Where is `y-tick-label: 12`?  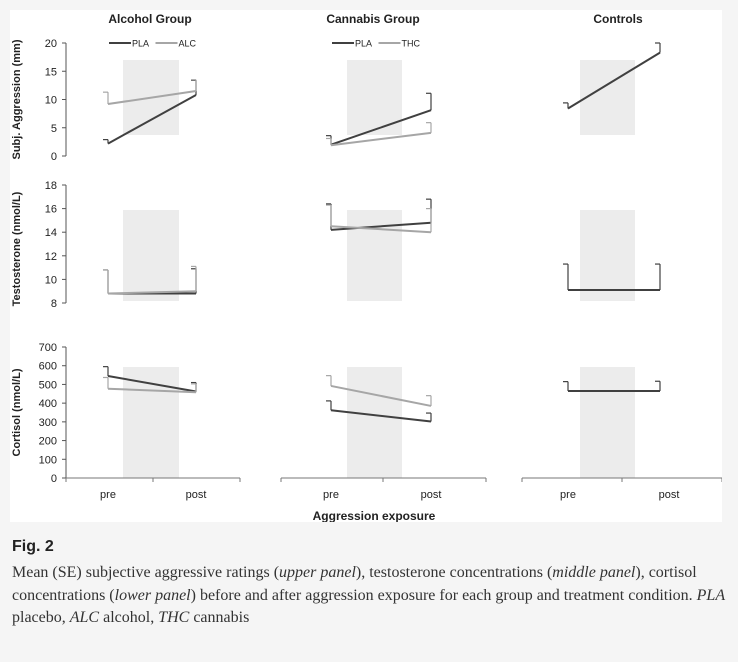 y-tick-label: 12 is located at coordinates (51, 257).